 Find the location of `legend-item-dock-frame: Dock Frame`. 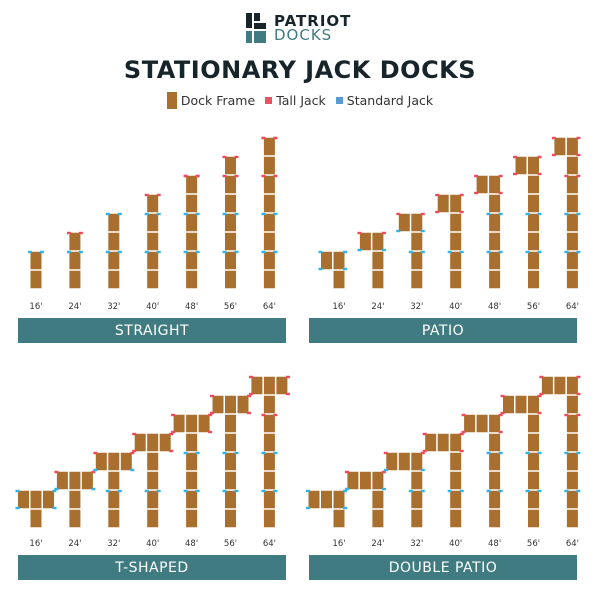

legend-item-dock-frame: Dock Frame is located at coordinates (210, 100).